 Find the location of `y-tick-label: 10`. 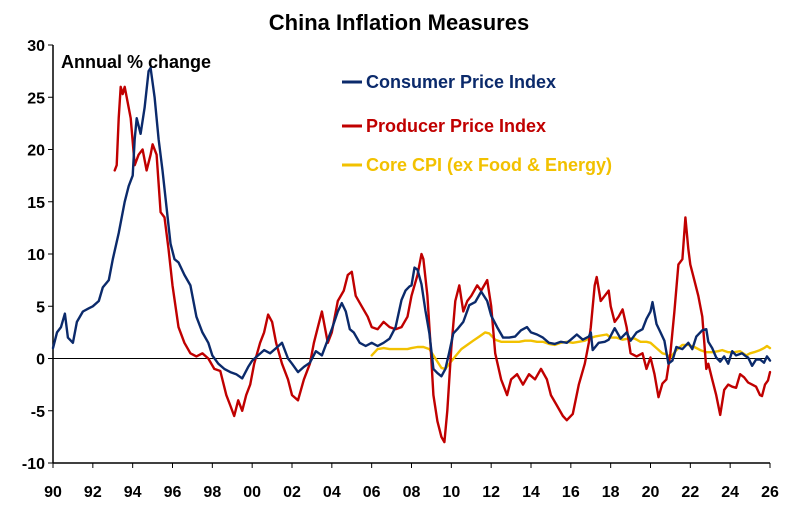

y-tick-label: 10 is located at coordinates (36, 255).